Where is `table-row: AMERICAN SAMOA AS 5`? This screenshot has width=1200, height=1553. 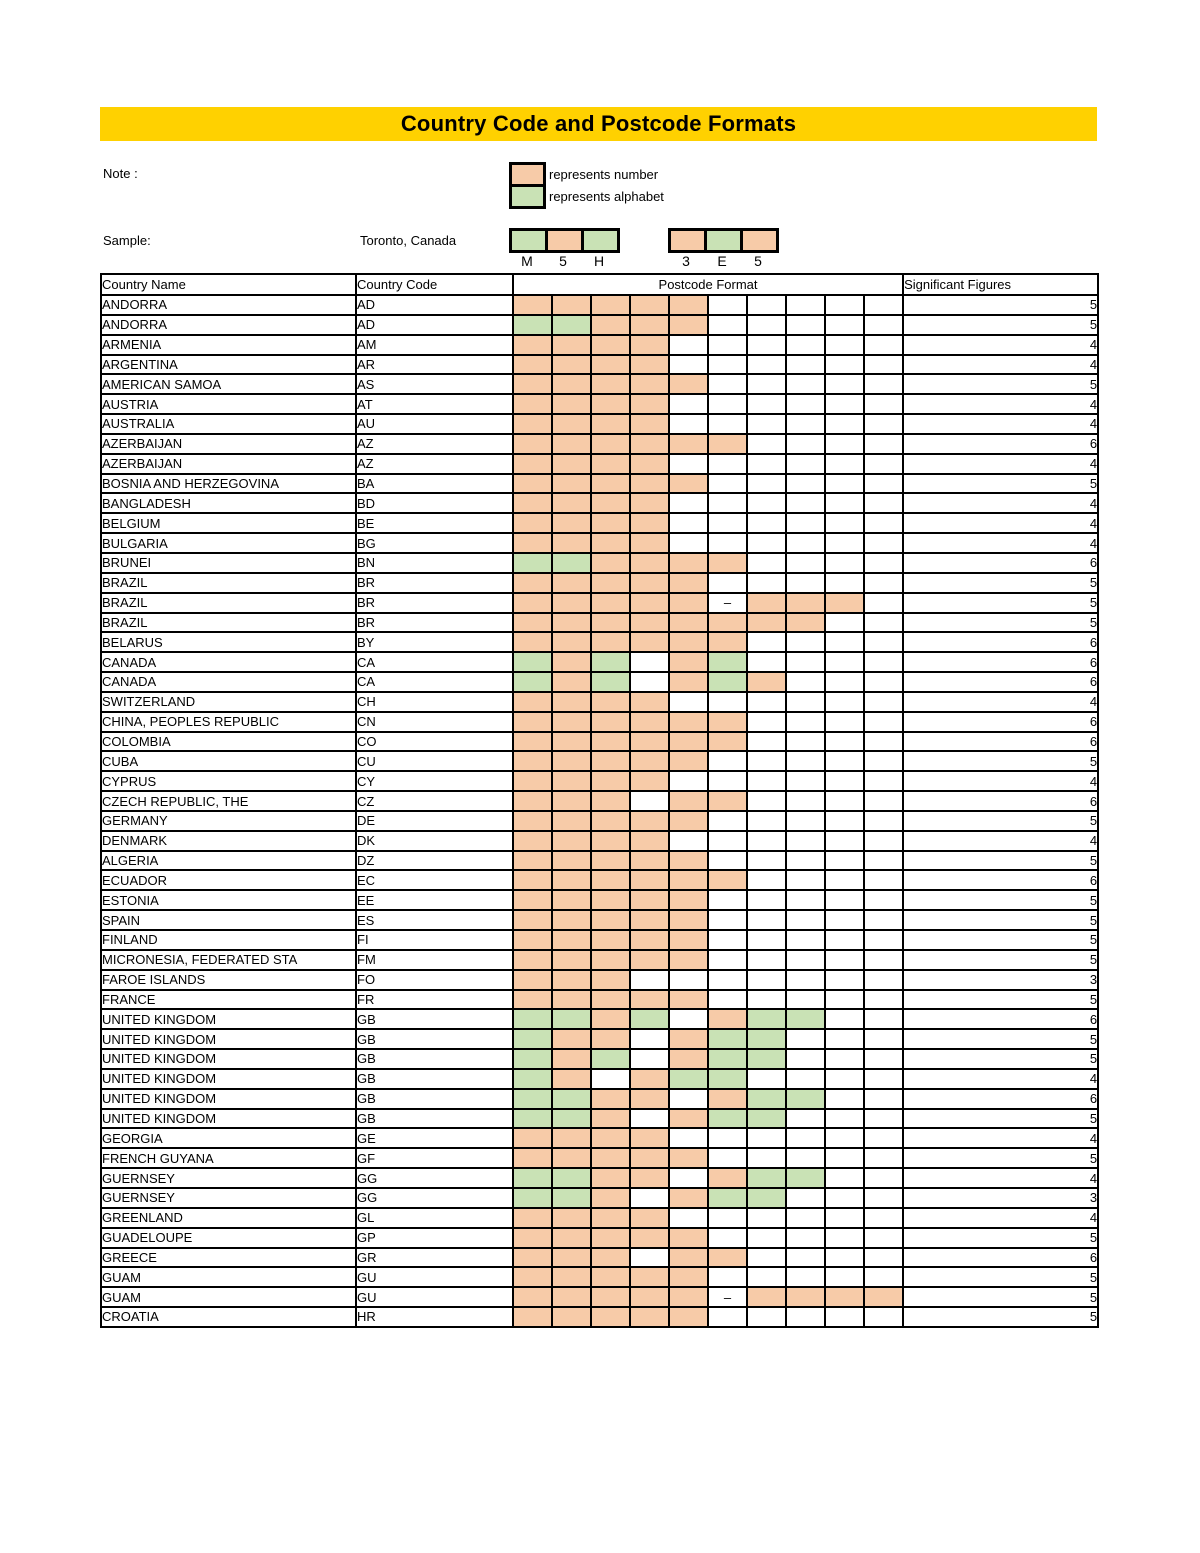
table-row: AMERICAN SAMOA AS 5 is located at coordinates (600, 384).